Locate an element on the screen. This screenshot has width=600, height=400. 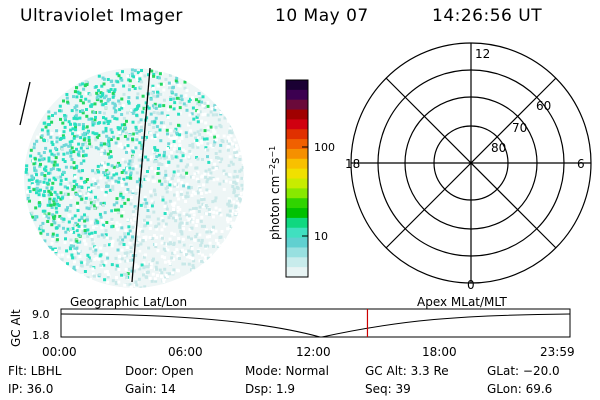
time-tick-1800: 18:00 is located at coordinates (439, 352).